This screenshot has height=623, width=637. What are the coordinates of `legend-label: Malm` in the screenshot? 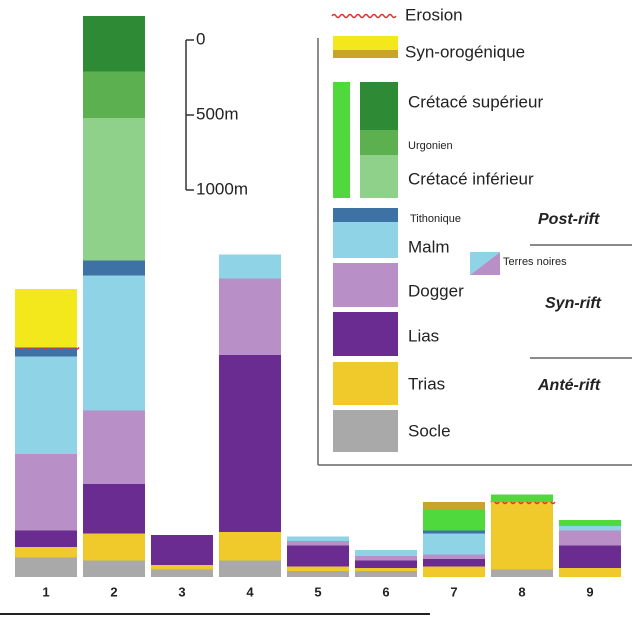 It's located at (429, 246).